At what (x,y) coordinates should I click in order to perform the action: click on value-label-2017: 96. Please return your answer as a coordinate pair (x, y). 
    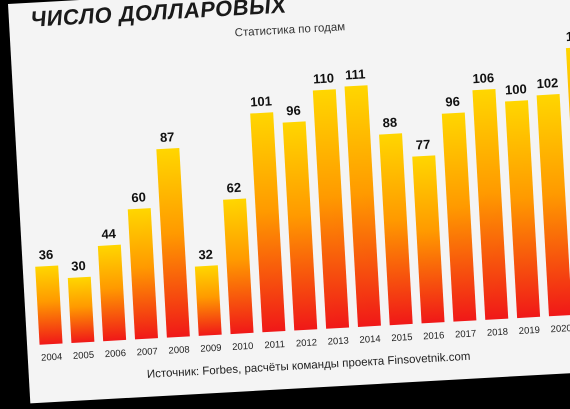
    Looking at the image, I should click on (452, 102).